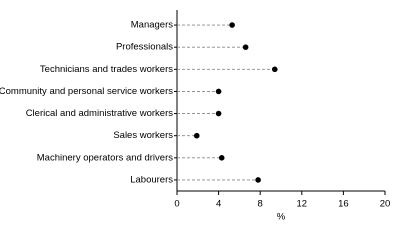 This screenshot has height=240, width=397. I want to click on x-tick-label: 4, so click(218, 204).